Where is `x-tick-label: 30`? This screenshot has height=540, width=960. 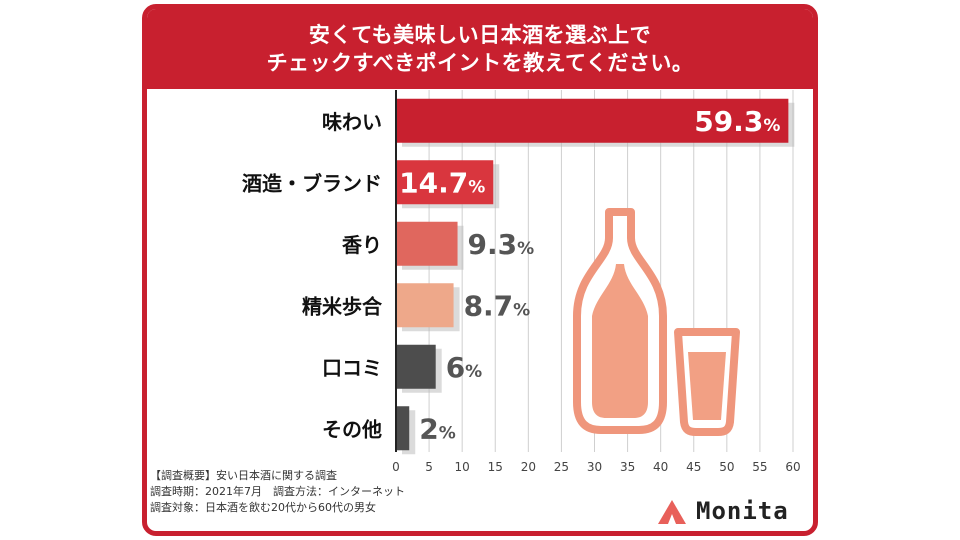 x-tick-label: 30 is located at coordinates (594, 467).